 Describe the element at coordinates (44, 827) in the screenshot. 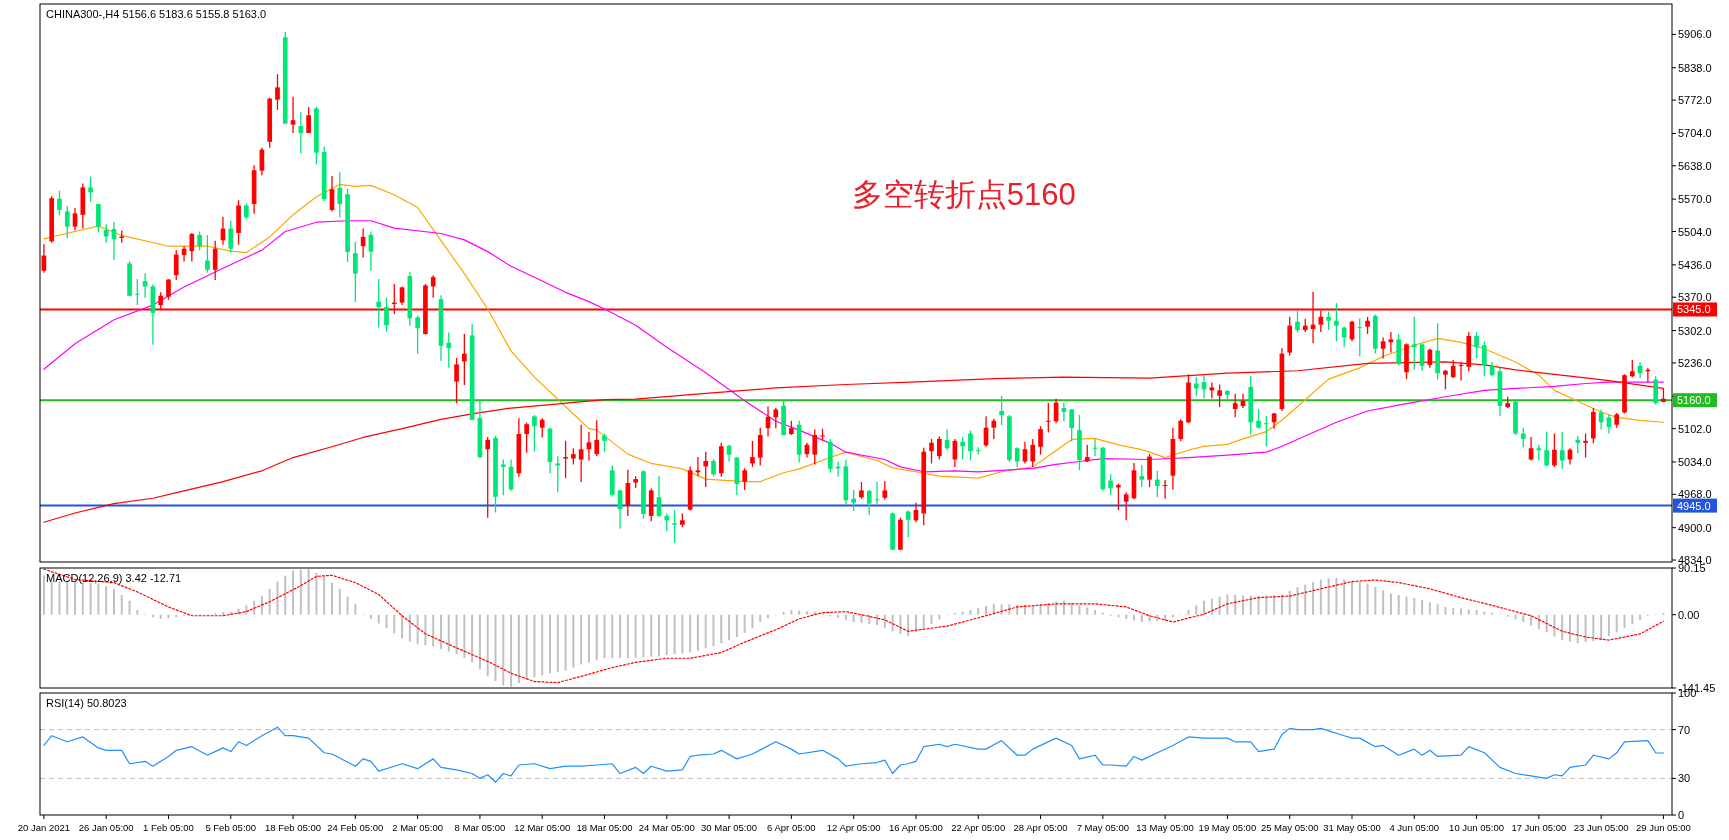

I see `x-tick-label: 20 Jan 2021` at that location.